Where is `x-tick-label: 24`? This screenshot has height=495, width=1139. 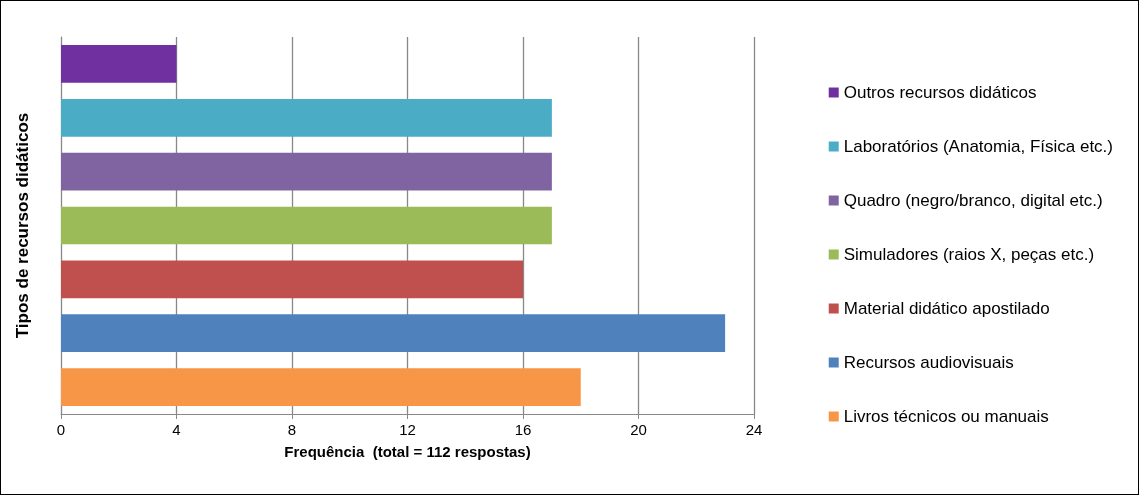 x-tick-label: 24 is located at coordinates (754, 429).